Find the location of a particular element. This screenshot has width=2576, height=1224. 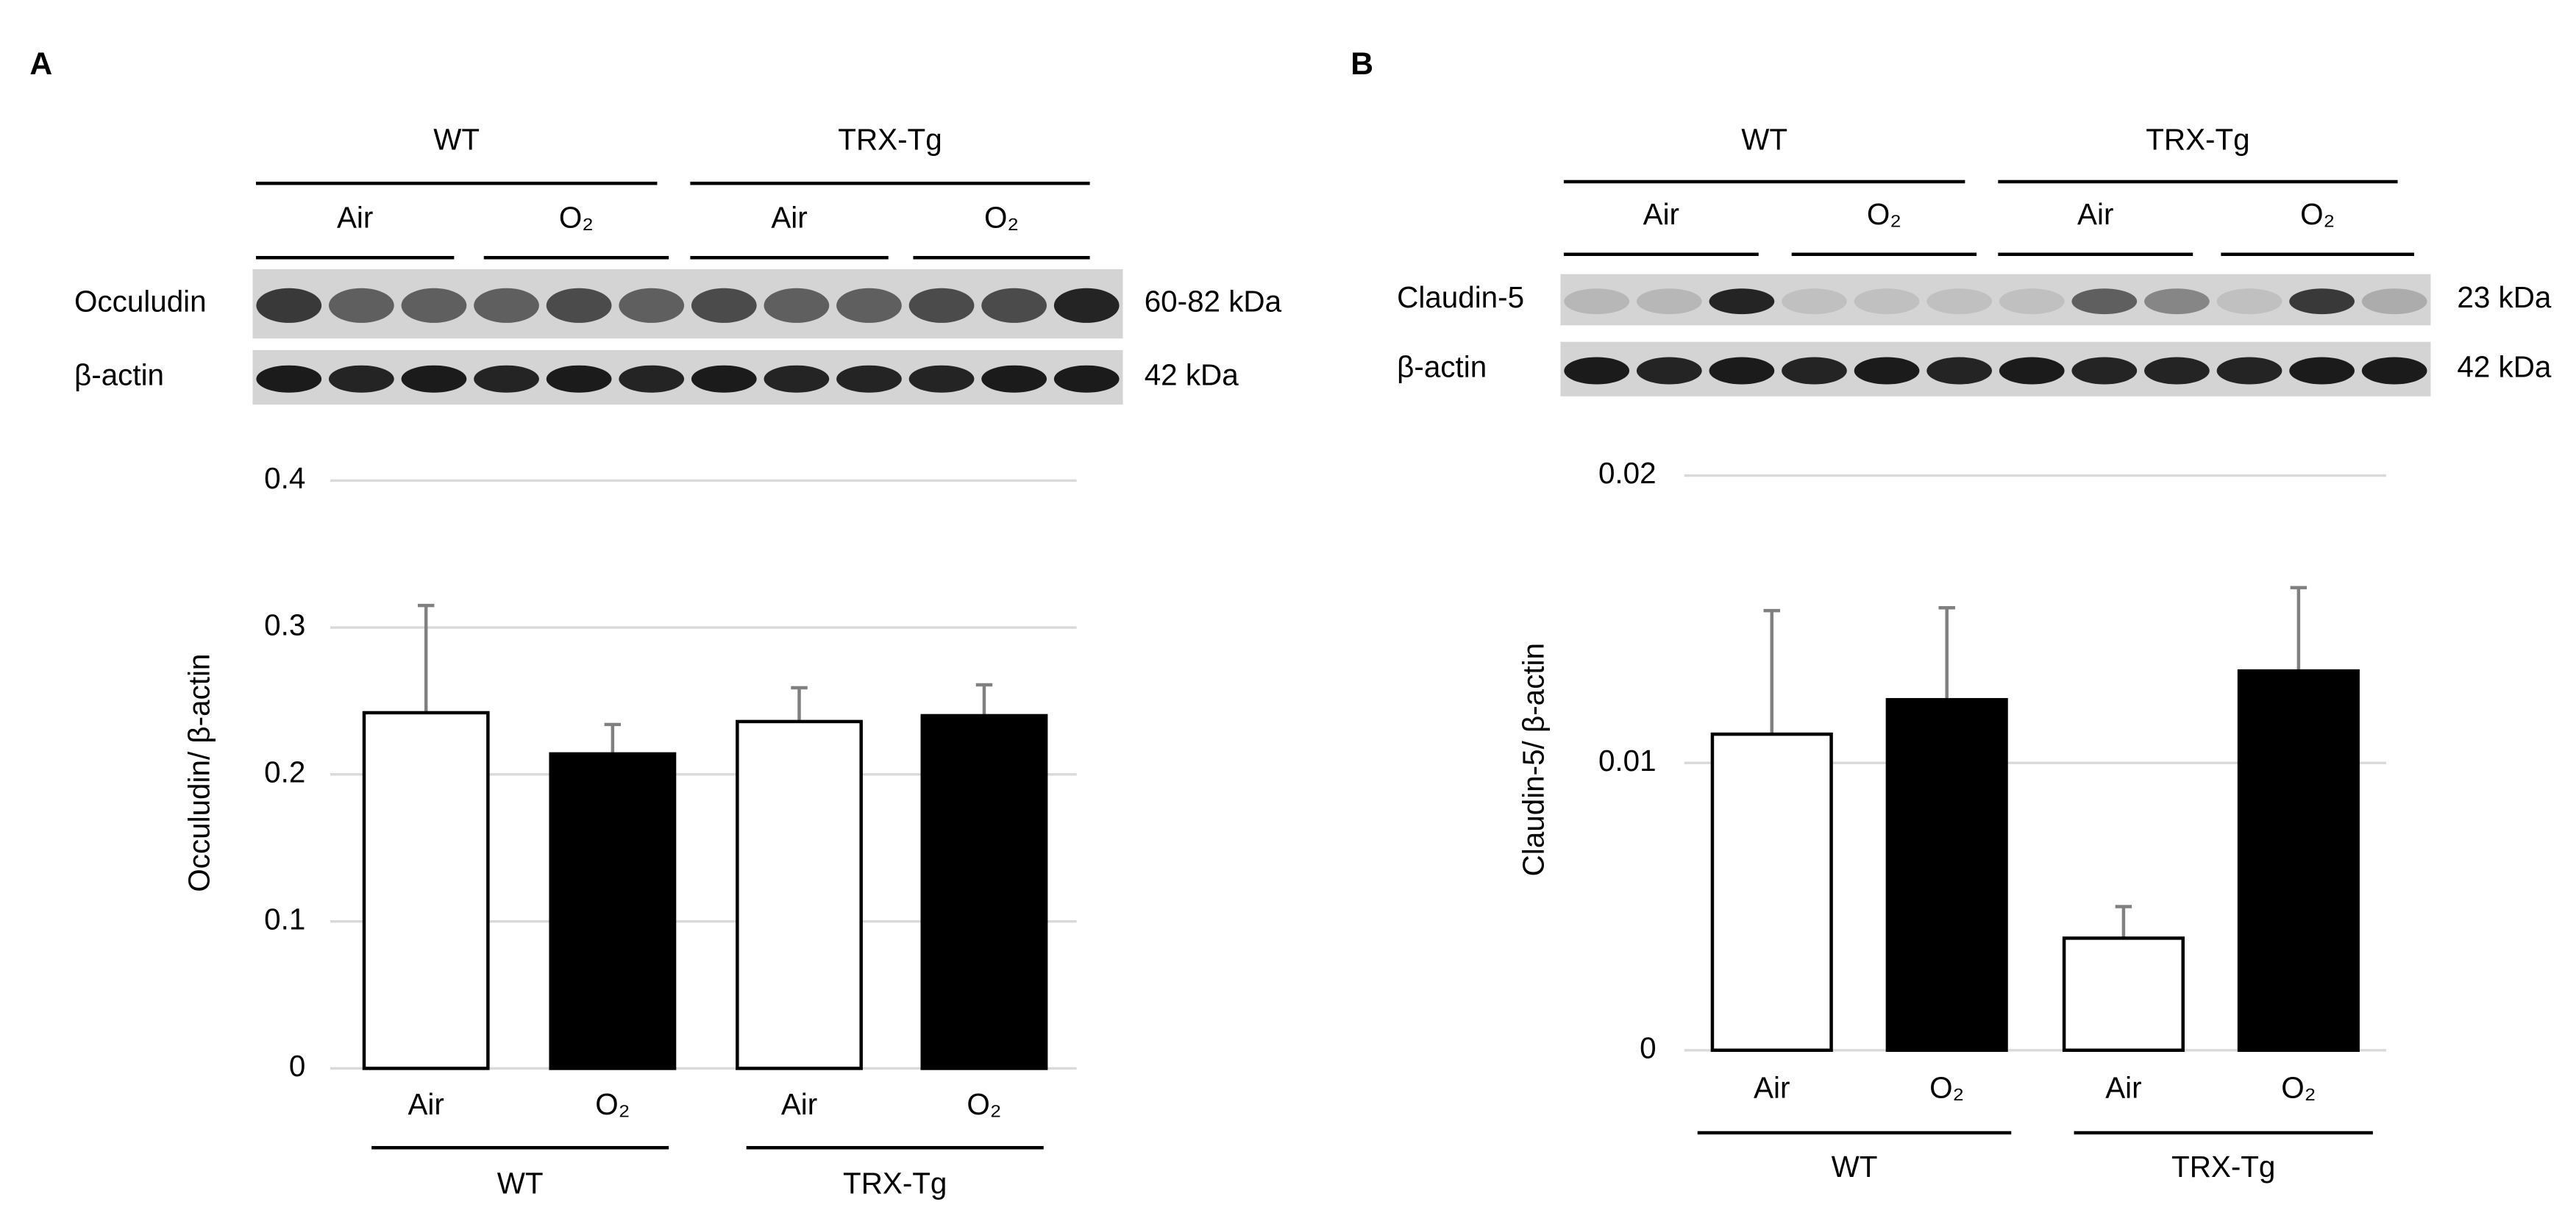

panel-label: B is located at coordinates (1362, 64).